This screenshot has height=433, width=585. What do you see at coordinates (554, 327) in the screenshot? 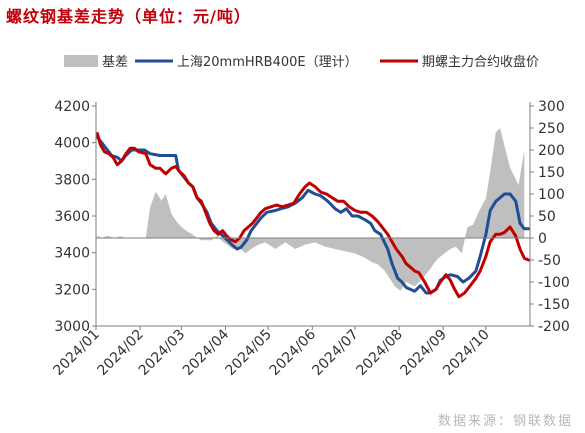
I see `right-tick-label: -200` at bounding box center [554, 327].